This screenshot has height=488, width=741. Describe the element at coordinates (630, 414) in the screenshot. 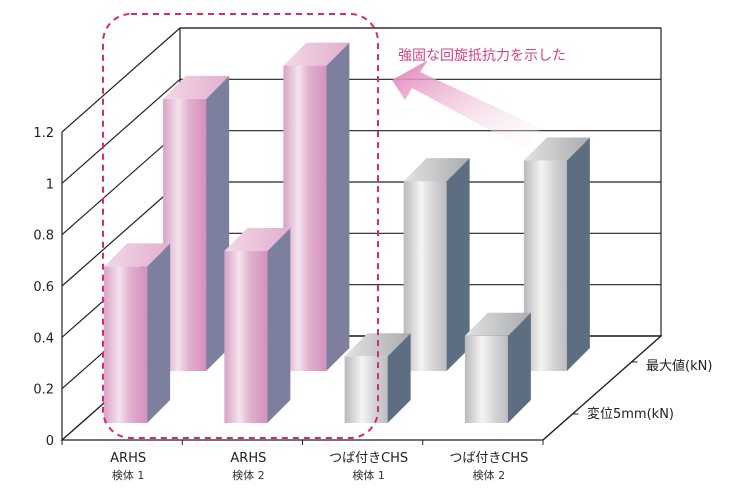

I see `series-label-disp: 変位5mm(kN)` at that location.